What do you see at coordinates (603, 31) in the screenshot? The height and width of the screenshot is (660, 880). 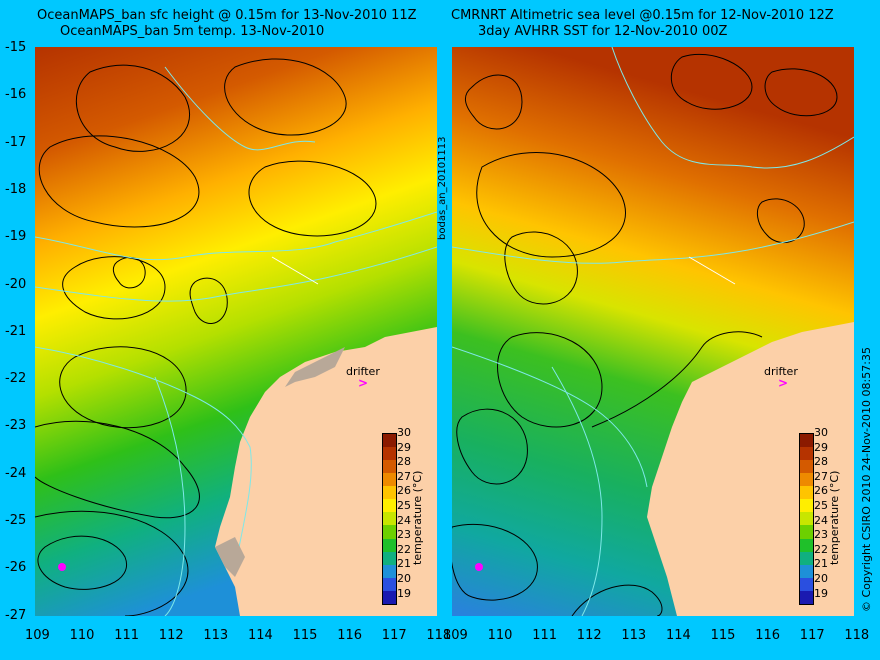 I see `right-title-line2: 3day AVHRR SST for 12-Nov-2010 00Z` at bounding box center [603, 31].